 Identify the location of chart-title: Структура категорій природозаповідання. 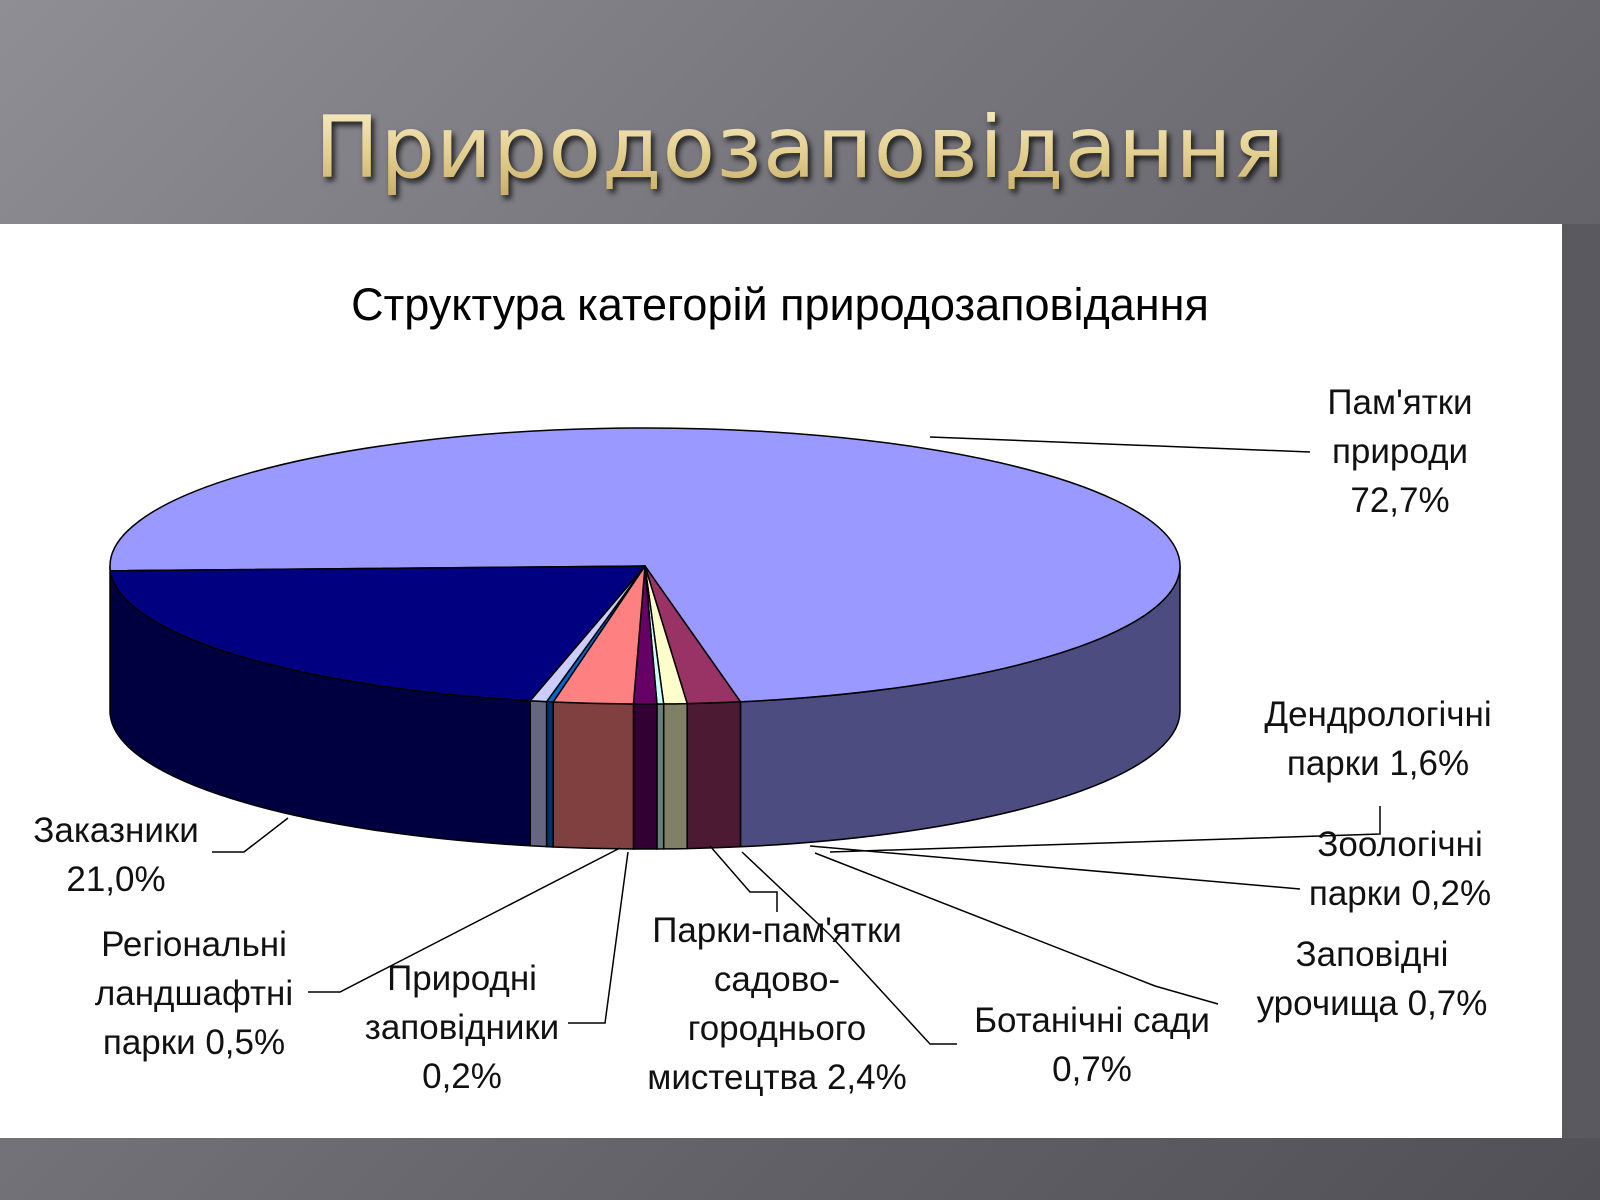
(780, 304).